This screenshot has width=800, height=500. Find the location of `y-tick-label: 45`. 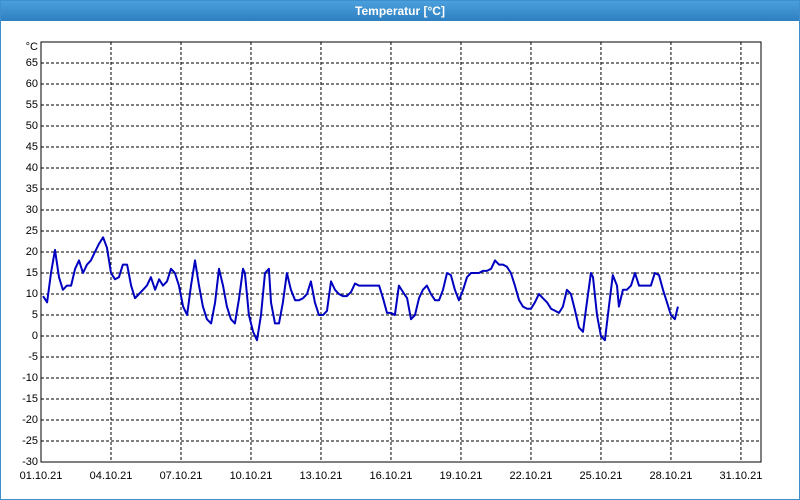

y-tick-label: 45 is located at coordinates (32, 147).